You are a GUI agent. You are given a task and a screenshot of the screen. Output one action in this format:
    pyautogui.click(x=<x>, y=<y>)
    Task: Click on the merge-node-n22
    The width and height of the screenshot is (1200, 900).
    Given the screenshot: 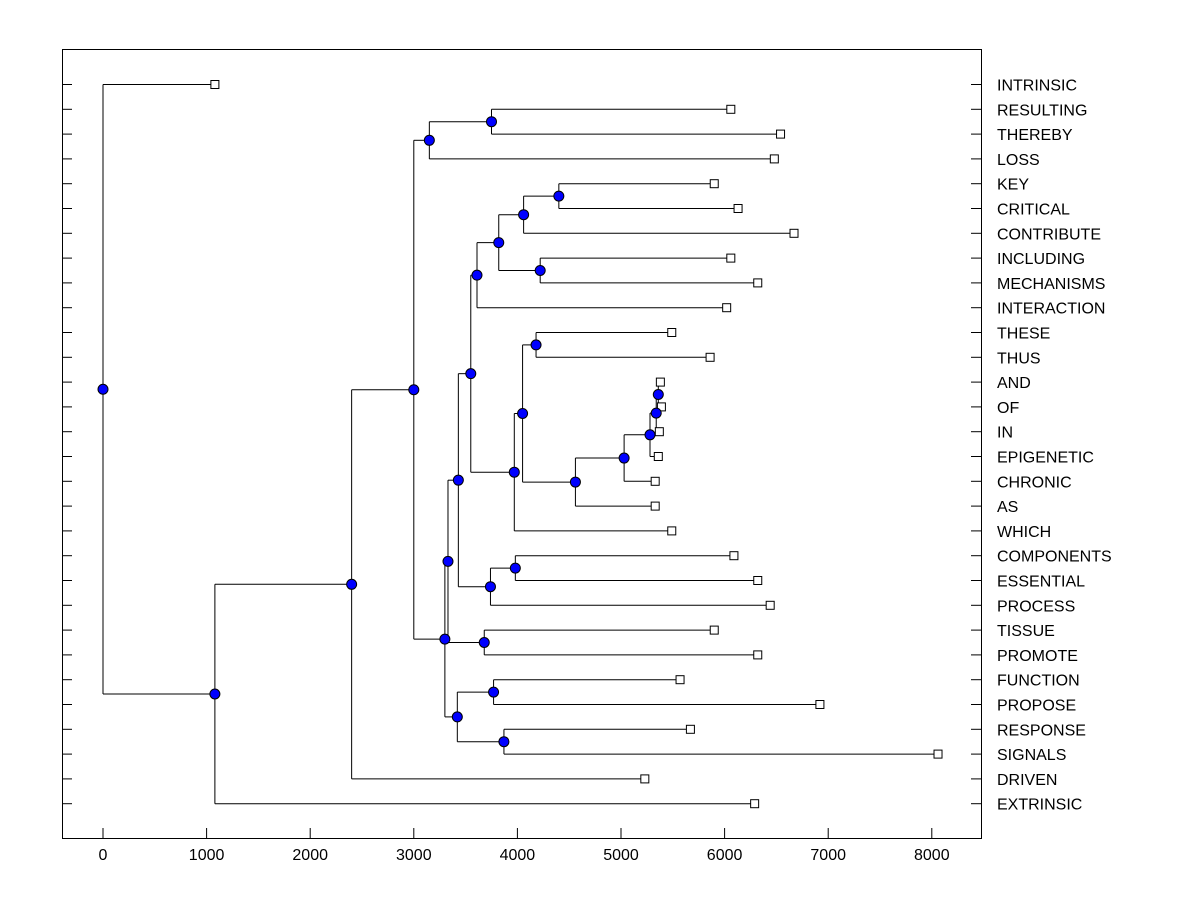 What is the action you would take?
    pyautogui.click(x=457, y=717)
    